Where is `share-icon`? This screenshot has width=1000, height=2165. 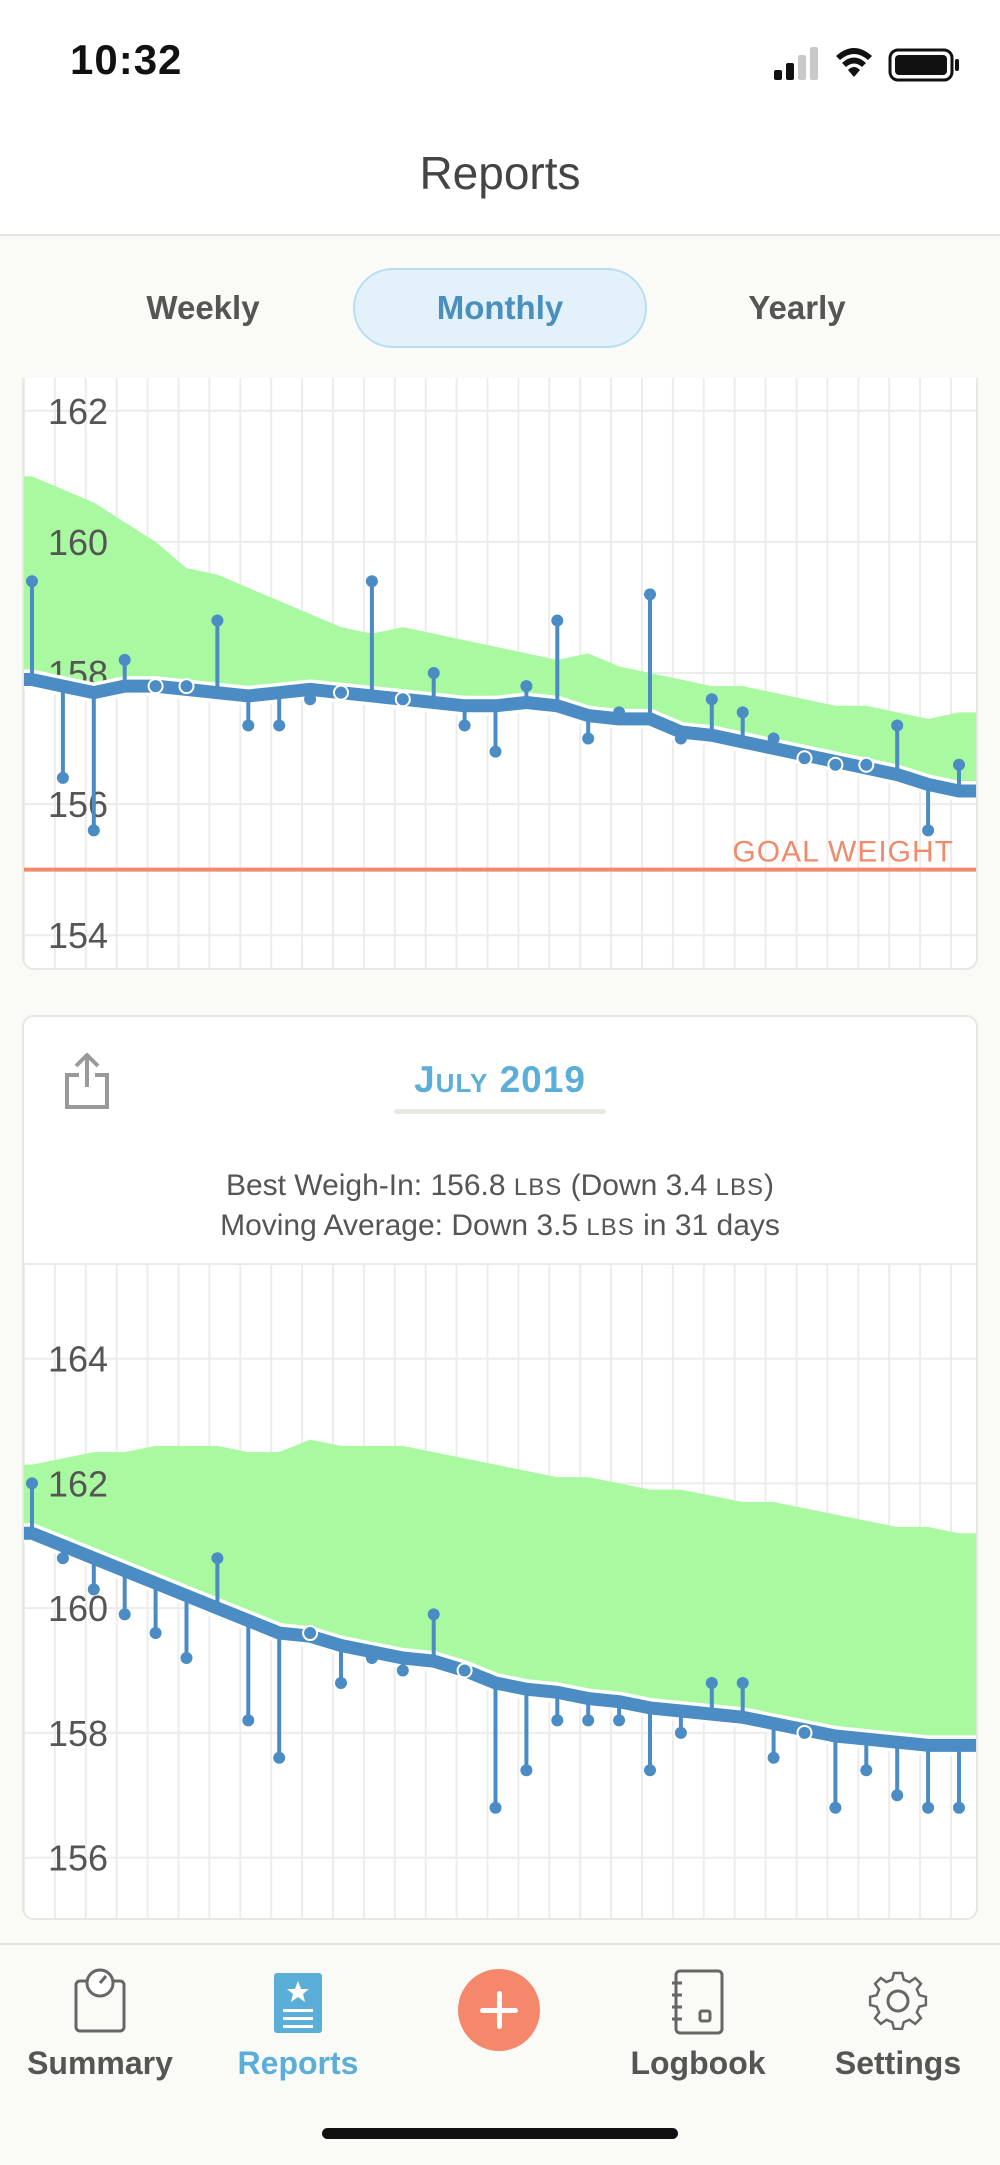 share-icon is located at coordinates (87, 1081).